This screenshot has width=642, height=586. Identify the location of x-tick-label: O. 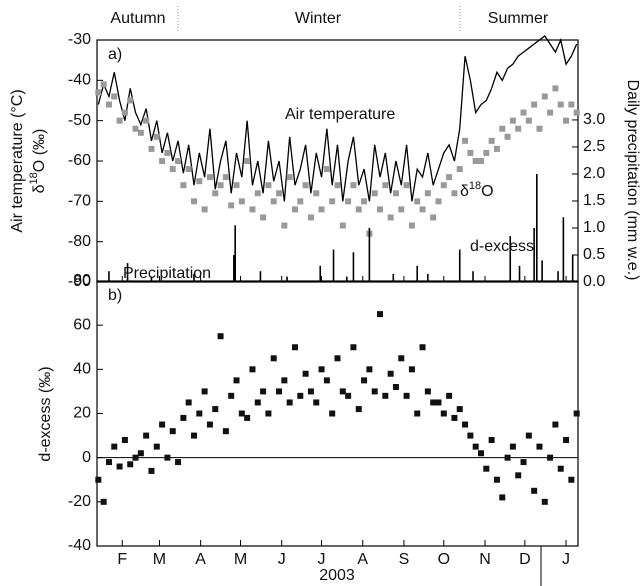
(444, 559).